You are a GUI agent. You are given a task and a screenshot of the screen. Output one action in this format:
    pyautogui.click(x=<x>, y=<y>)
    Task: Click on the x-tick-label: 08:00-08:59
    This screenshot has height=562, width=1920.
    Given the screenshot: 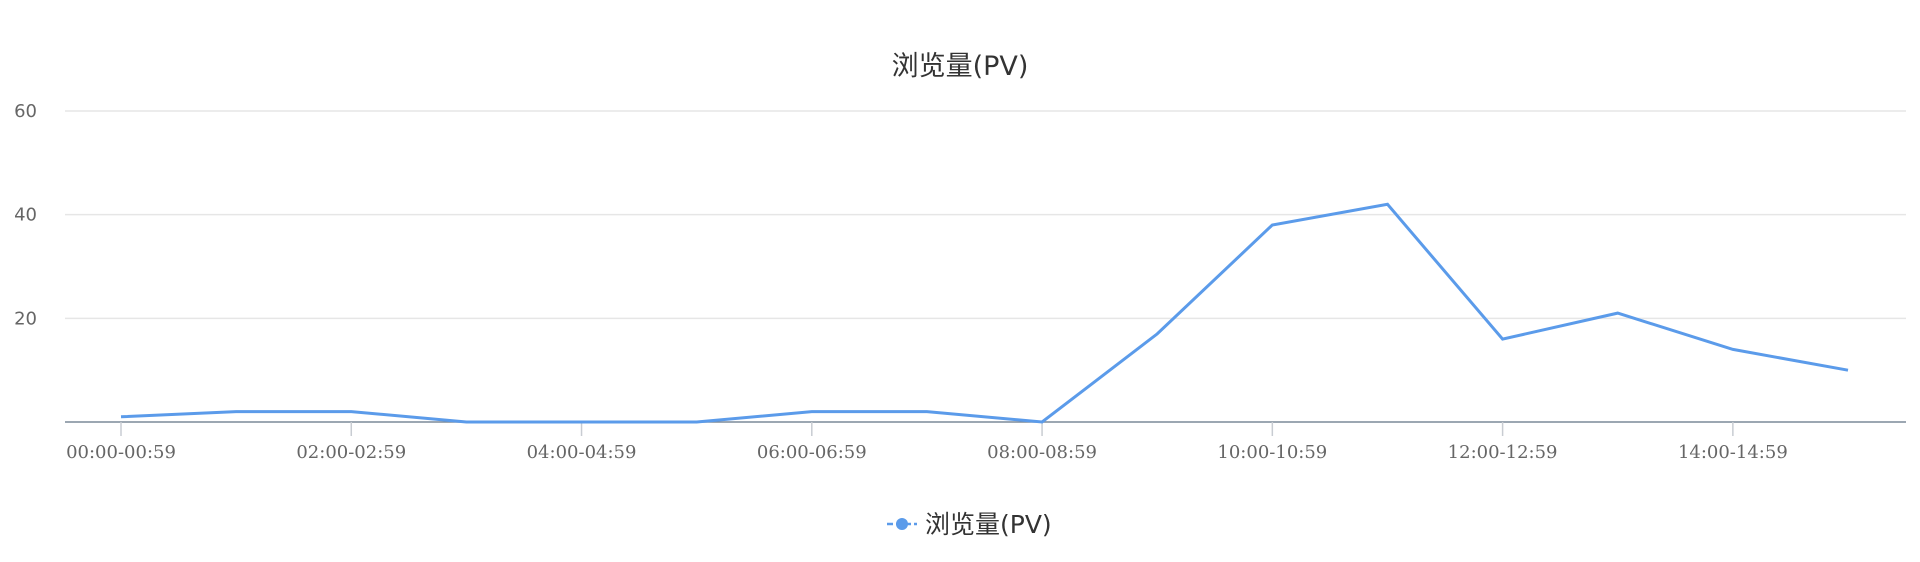 What is the action you would take?
    pyautogui.click(x=1042, y=452)
    